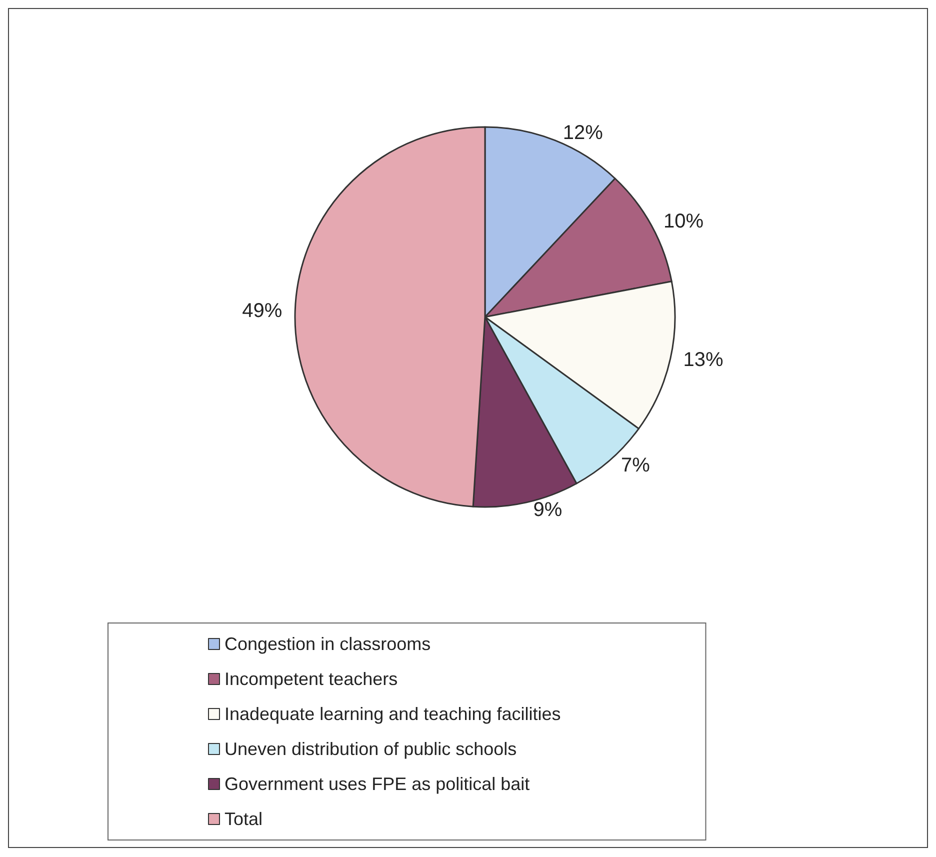  I want to click on data-label: 10%, so click(684, 221).